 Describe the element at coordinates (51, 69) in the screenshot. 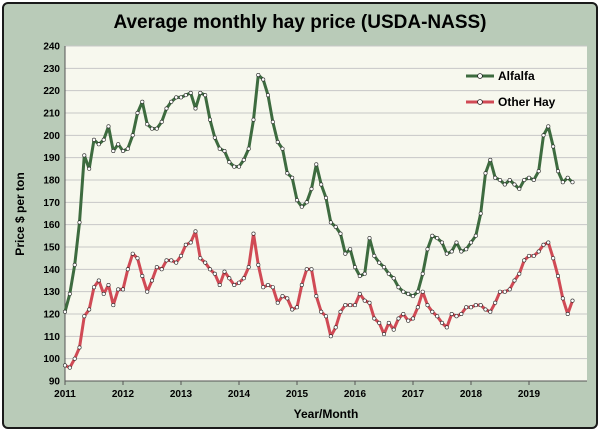

I see `y-tick-label: 230` at that location.